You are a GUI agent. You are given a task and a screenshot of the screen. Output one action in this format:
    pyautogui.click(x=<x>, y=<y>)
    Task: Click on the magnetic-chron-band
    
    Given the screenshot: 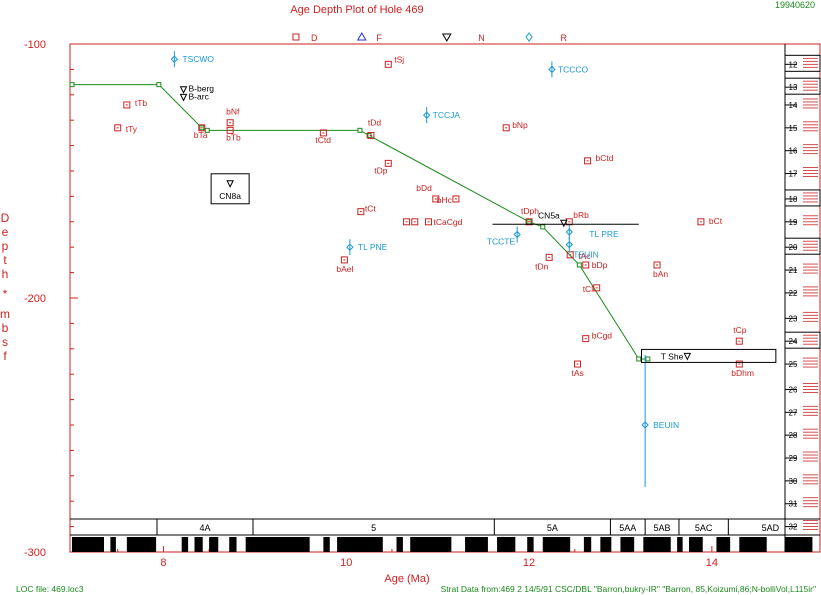 What is the action you would take?
    pyautogui.click(x=442, y=544)
    